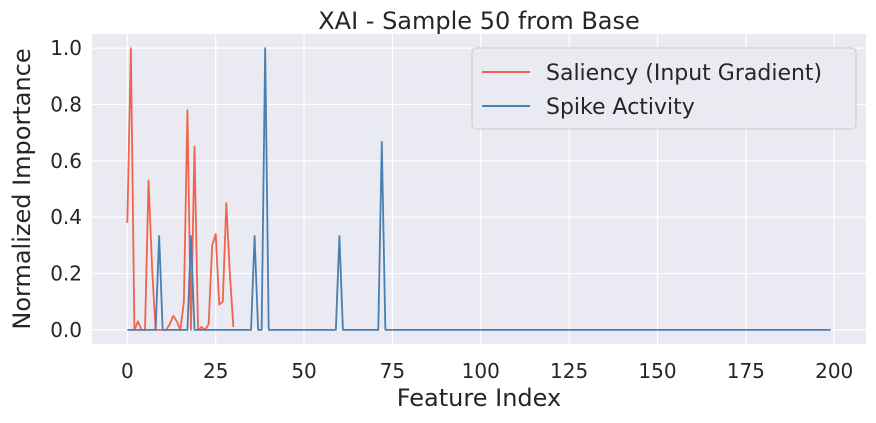 This screenshot has width=876, height=423. What do you see at coordinates (569, 371) in the screenshot?
I see `x-tick-label: 125` at bounding box center [569, 371].